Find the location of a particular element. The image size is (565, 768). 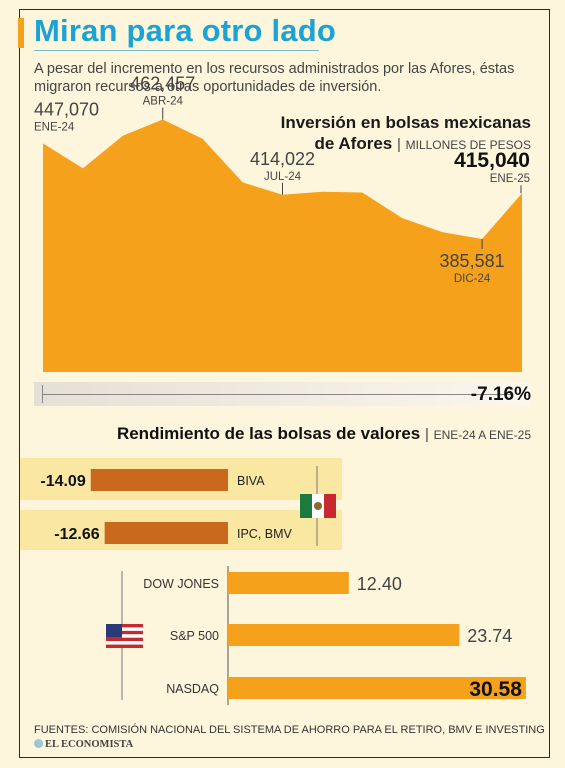

annotation-value: 415,040 is located at coordinates (492, 160).